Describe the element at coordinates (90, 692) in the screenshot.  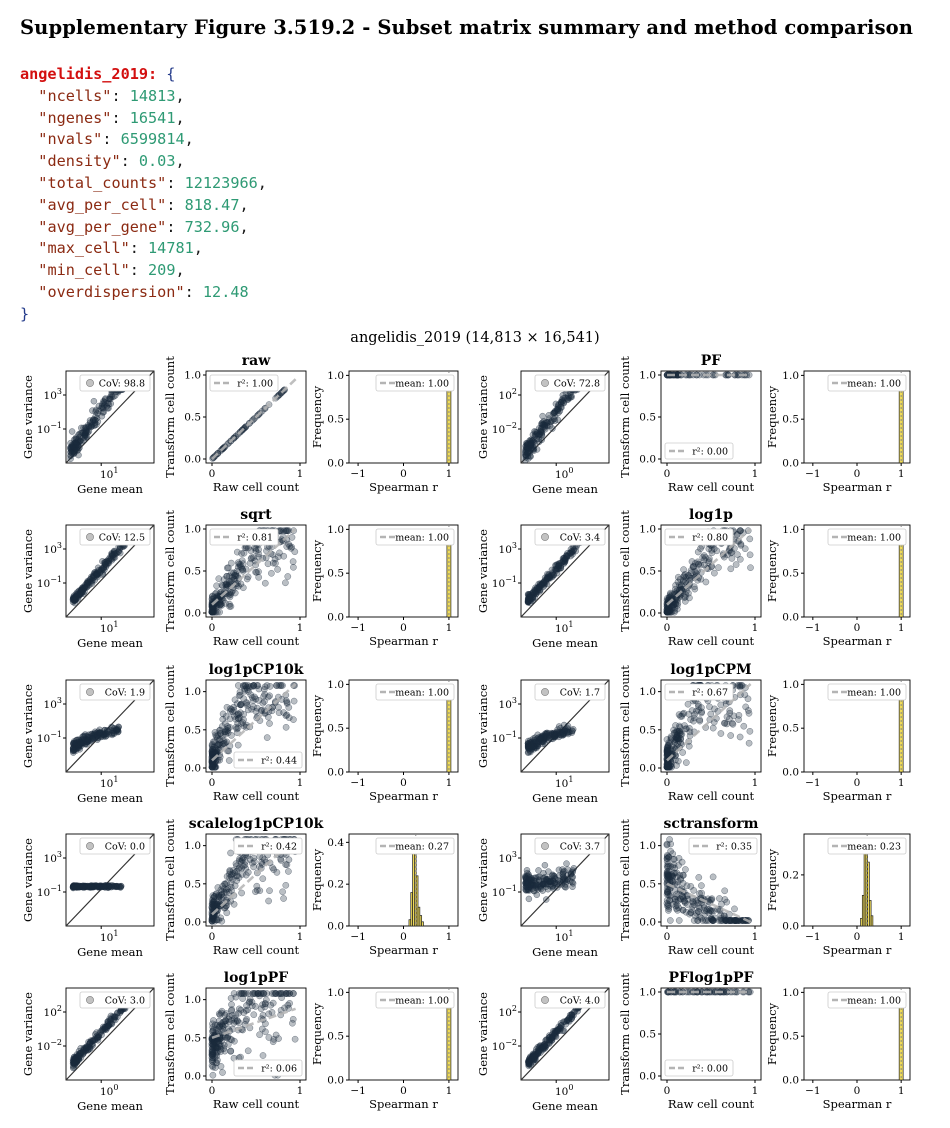
I see `legend-marker` at that location.